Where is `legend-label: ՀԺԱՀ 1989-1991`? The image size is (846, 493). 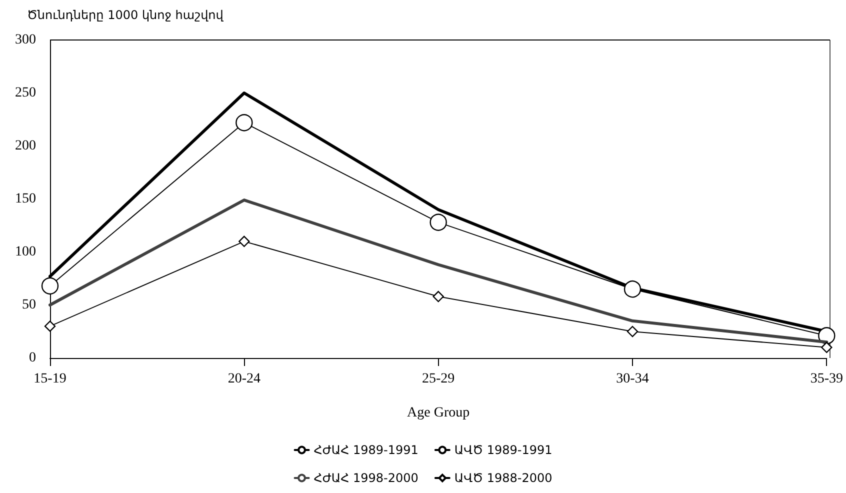
legend-label: ՀԺԱՀ 1989-1991 is located at coordinates (366, 450).